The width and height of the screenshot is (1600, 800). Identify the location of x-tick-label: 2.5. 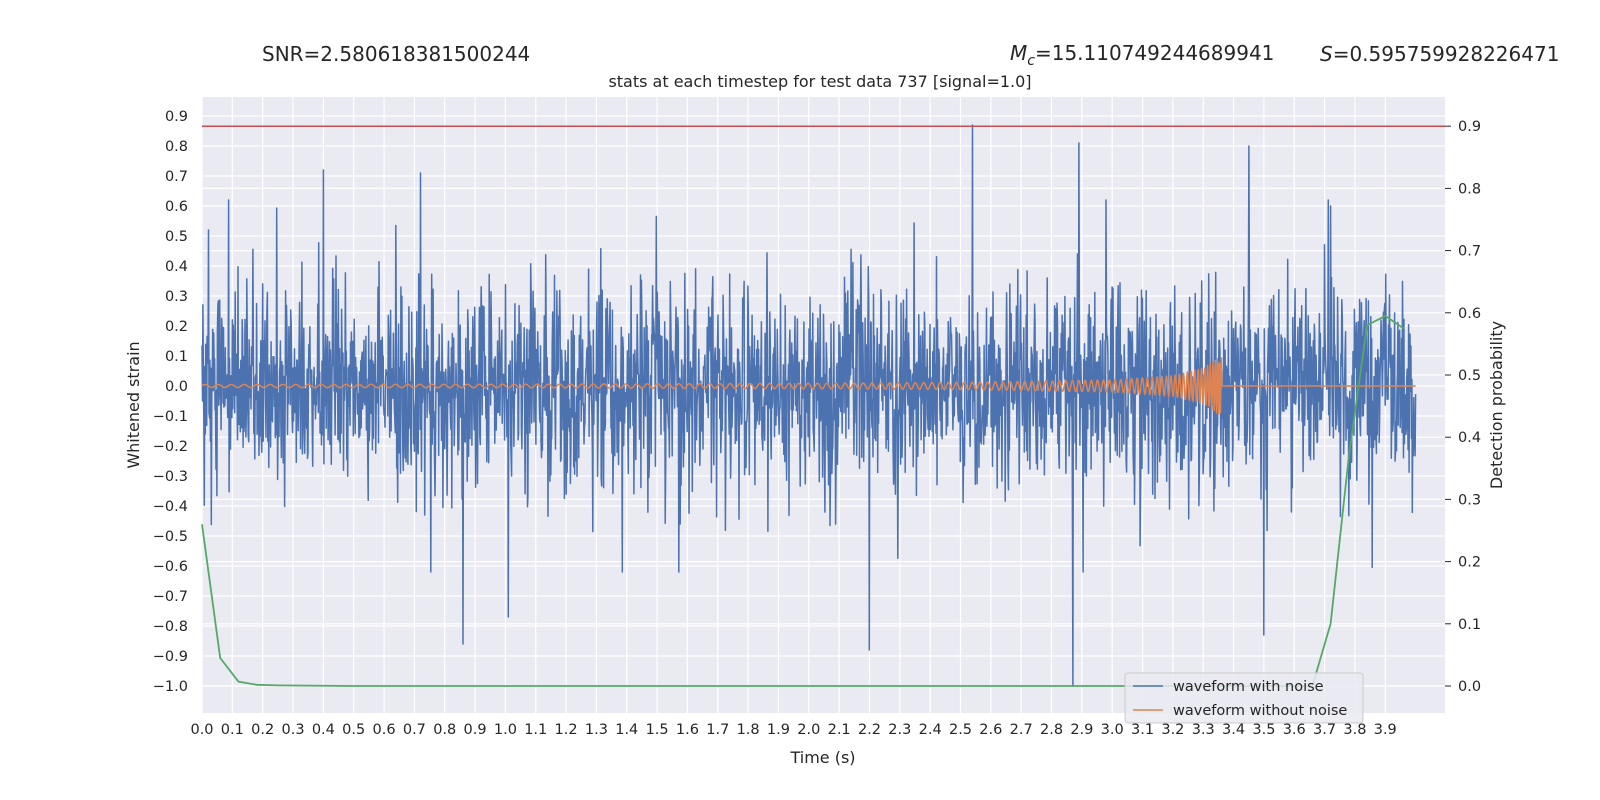
(960, 730).